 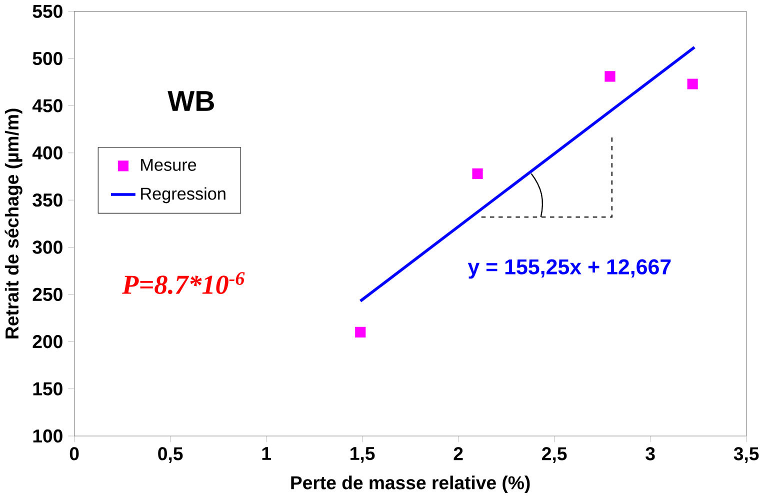 I want to click on x-tick-label: 2,5, so click(x=554, y=455).